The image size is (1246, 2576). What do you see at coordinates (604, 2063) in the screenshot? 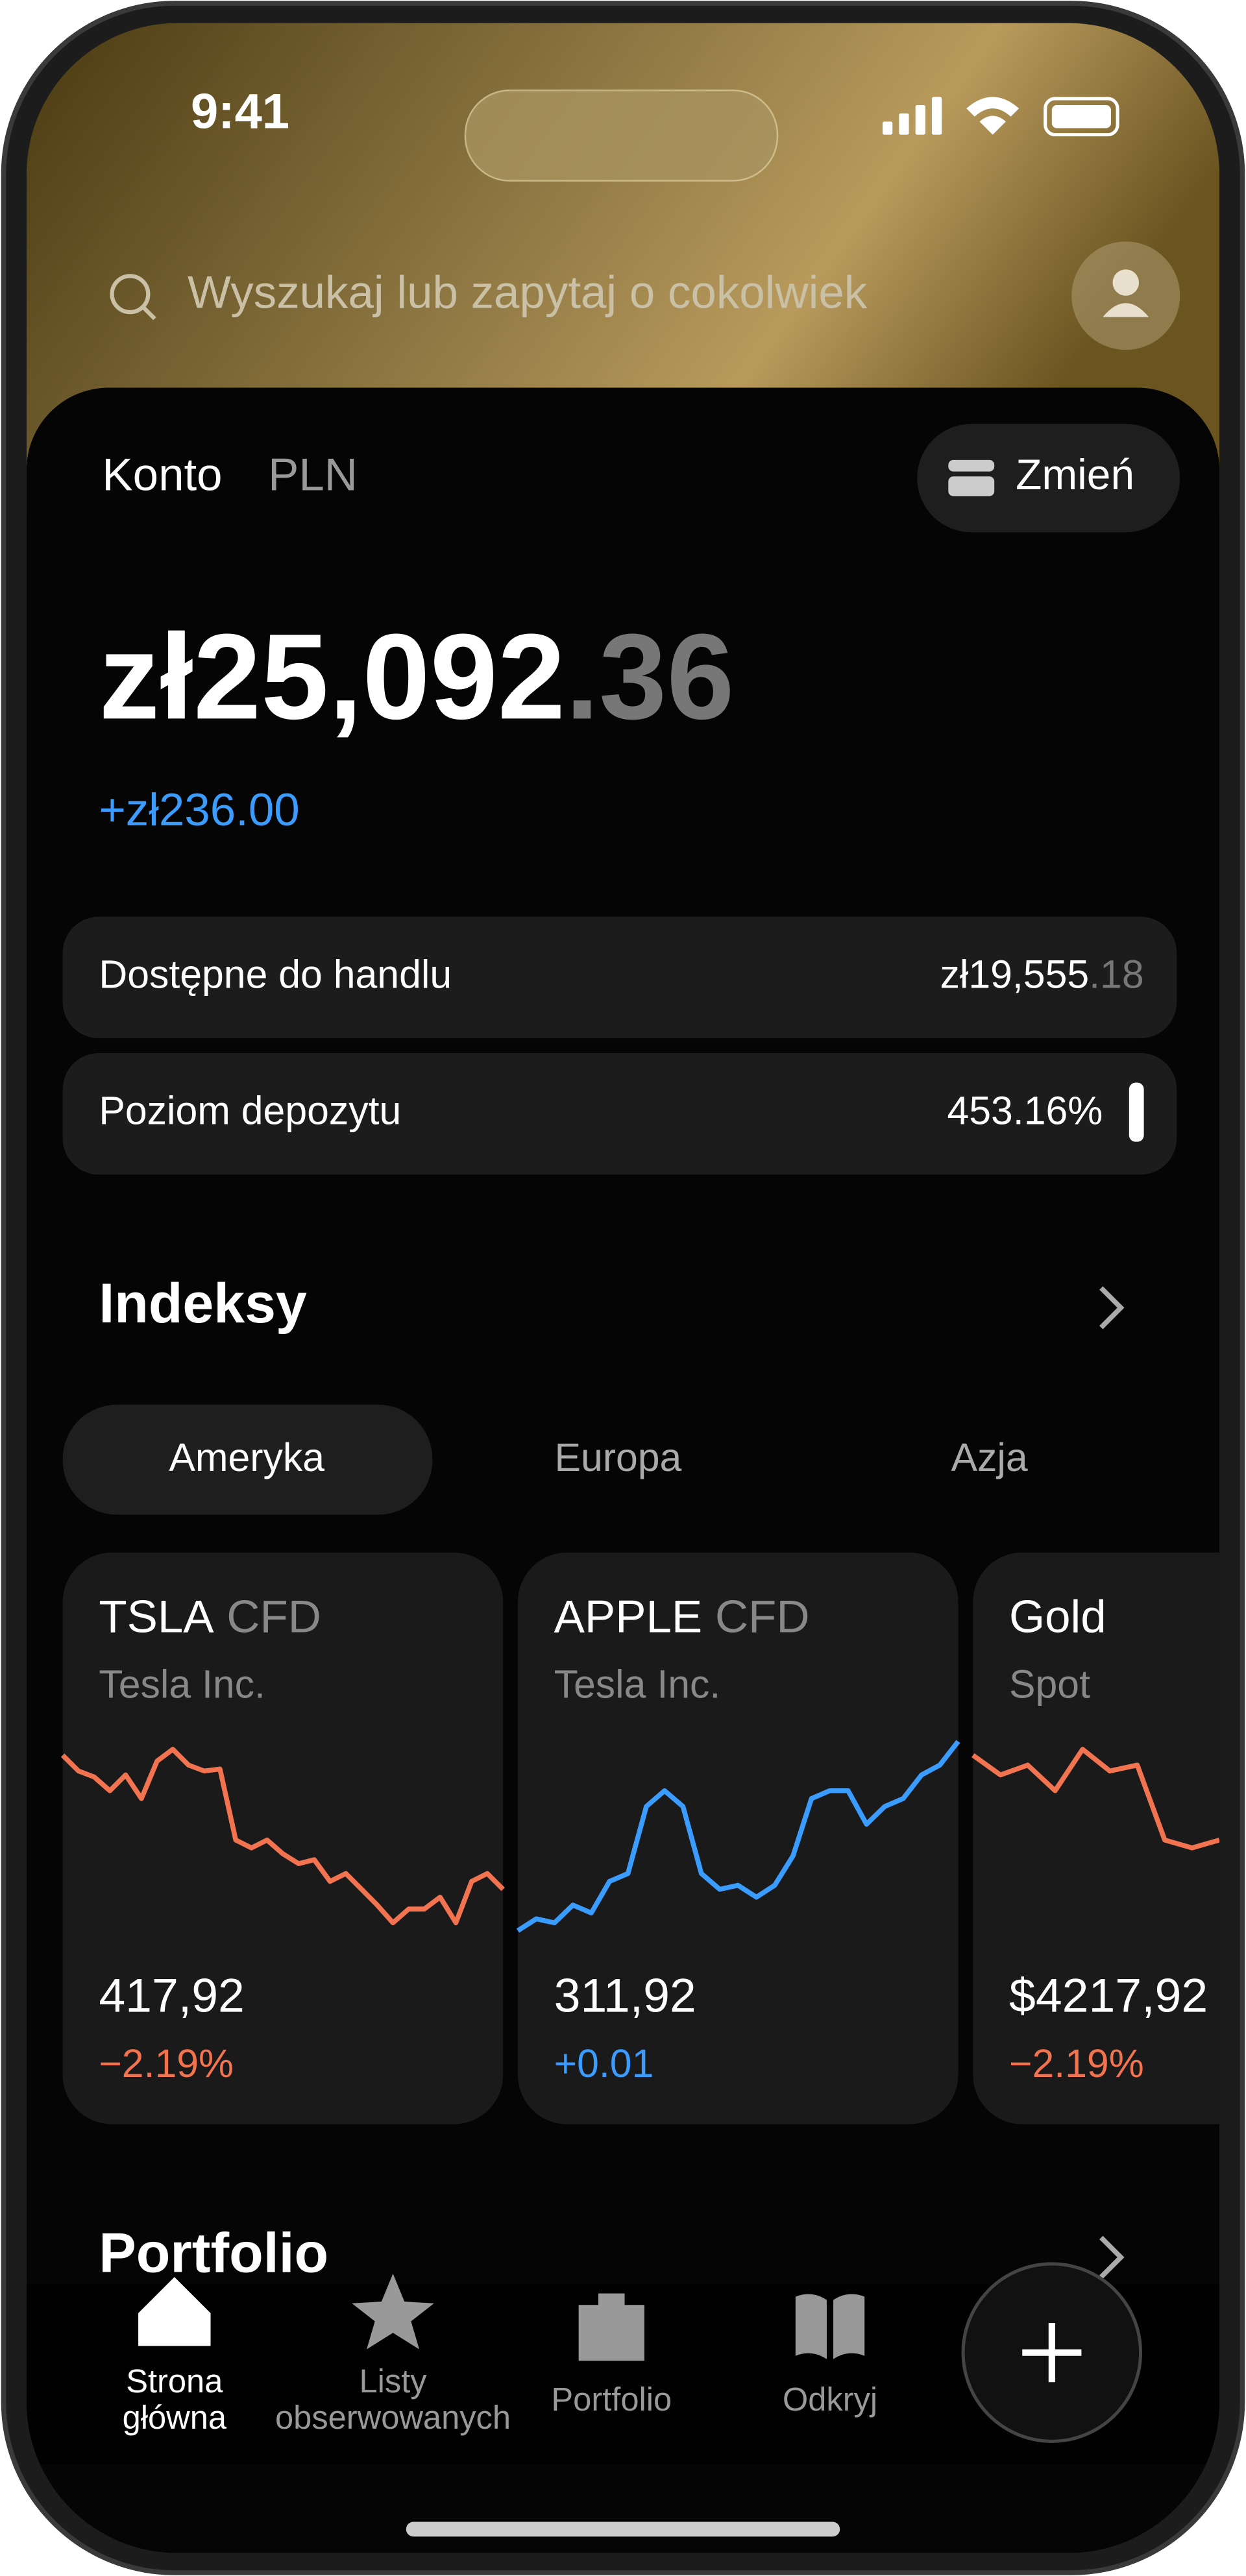
I see `card-change: +0.01` at bounding box center [604, 2063].